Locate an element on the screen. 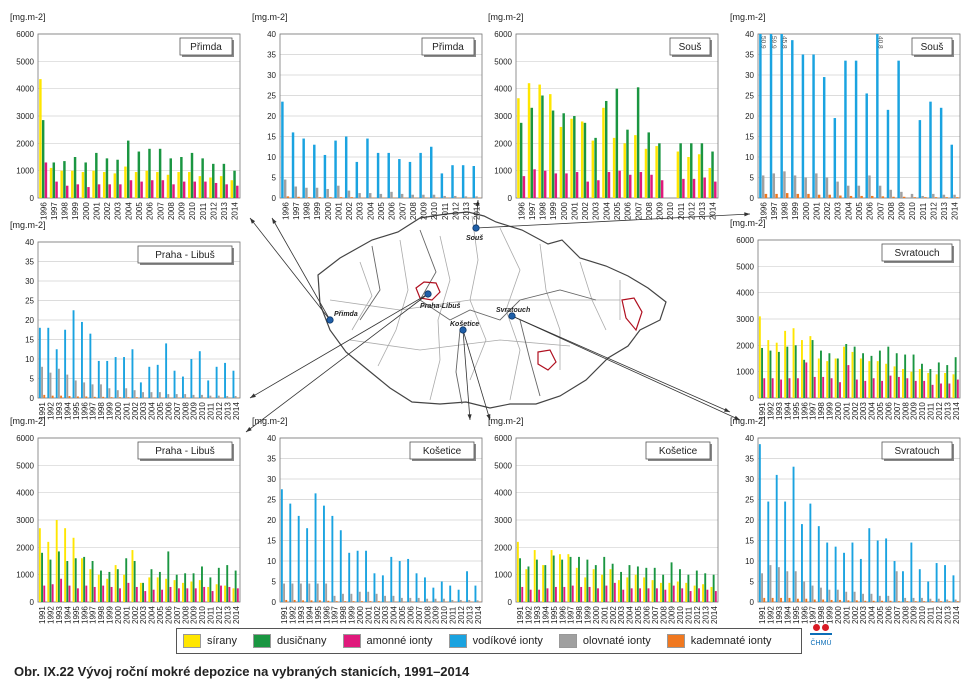 The height and width of the screenshot is (694, 976). station-marker is located at coordinates (428, 294).